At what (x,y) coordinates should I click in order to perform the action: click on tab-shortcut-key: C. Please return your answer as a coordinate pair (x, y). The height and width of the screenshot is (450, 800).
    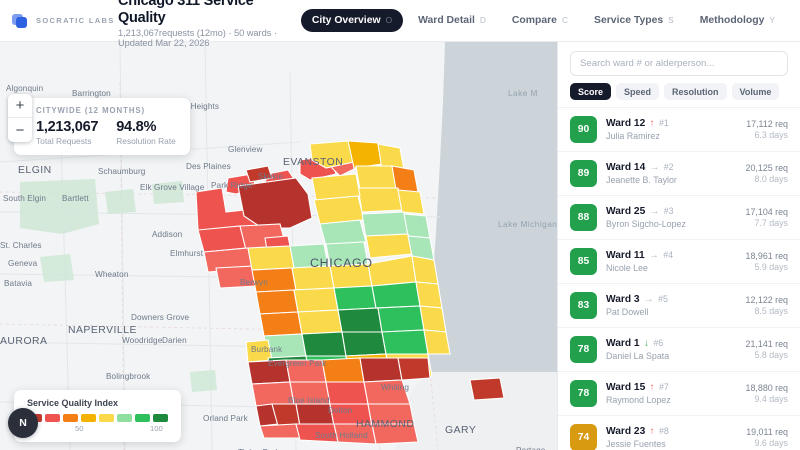
    Looking at the image, I should click on (565, 20).